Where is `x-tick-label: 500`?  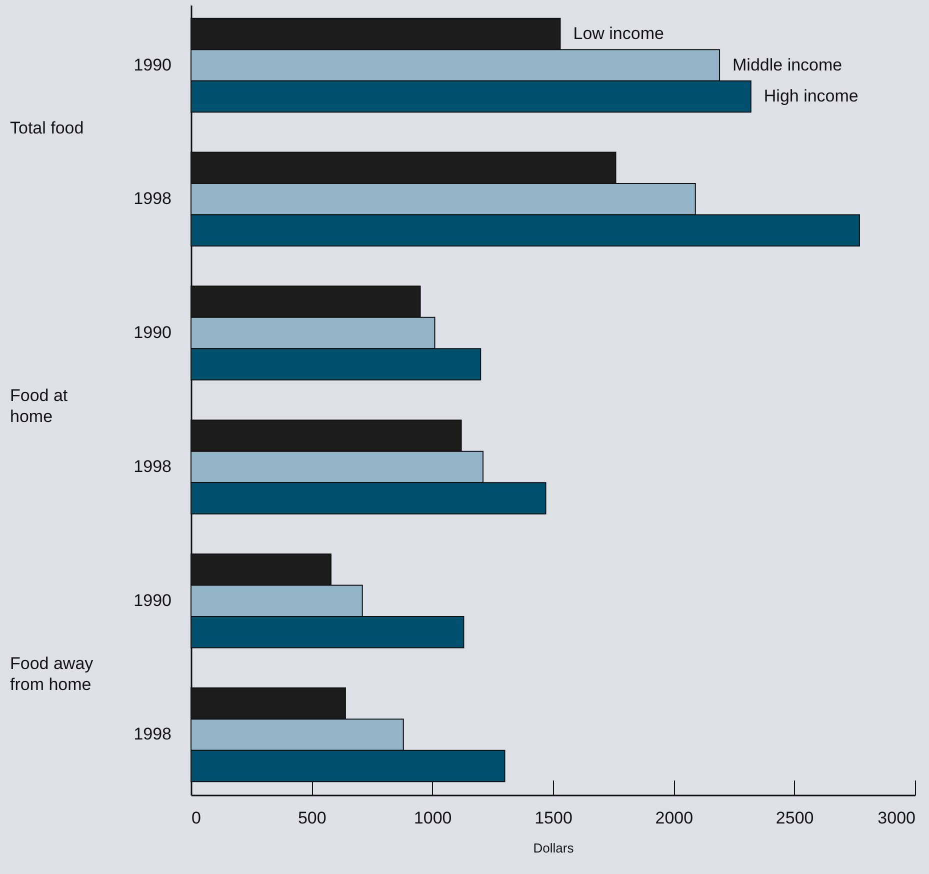
x-tick-label: 500 is located at coordinates (312, 818).